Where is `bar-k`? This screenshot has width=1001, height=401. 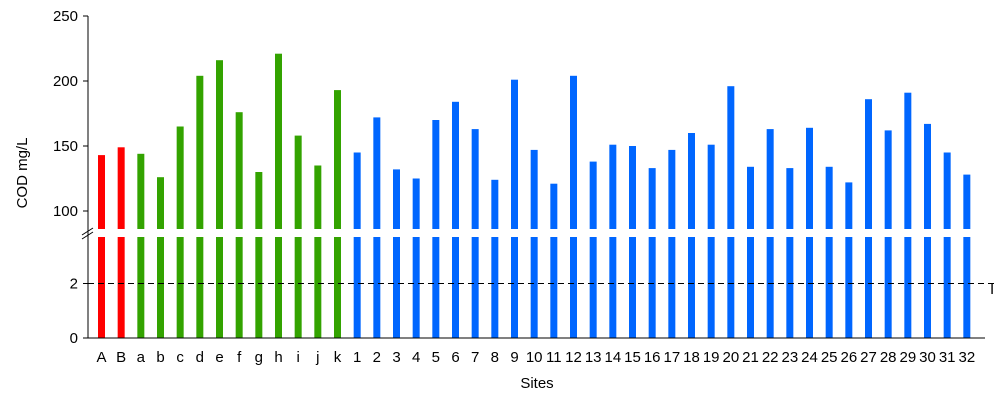
bar-k is located at coordinates (337, 214).